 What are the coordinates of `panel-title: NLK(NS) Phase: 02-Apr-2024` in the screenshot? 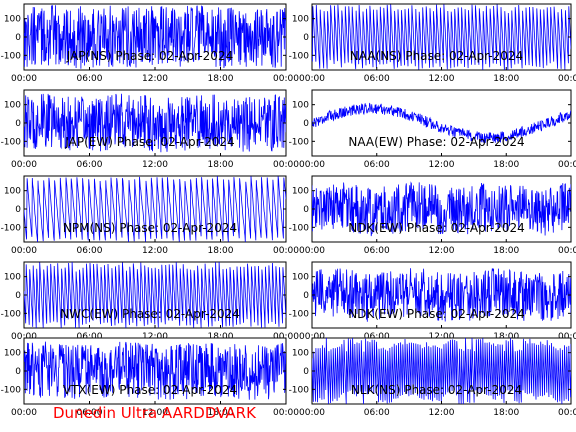 It's located at (436, 390).